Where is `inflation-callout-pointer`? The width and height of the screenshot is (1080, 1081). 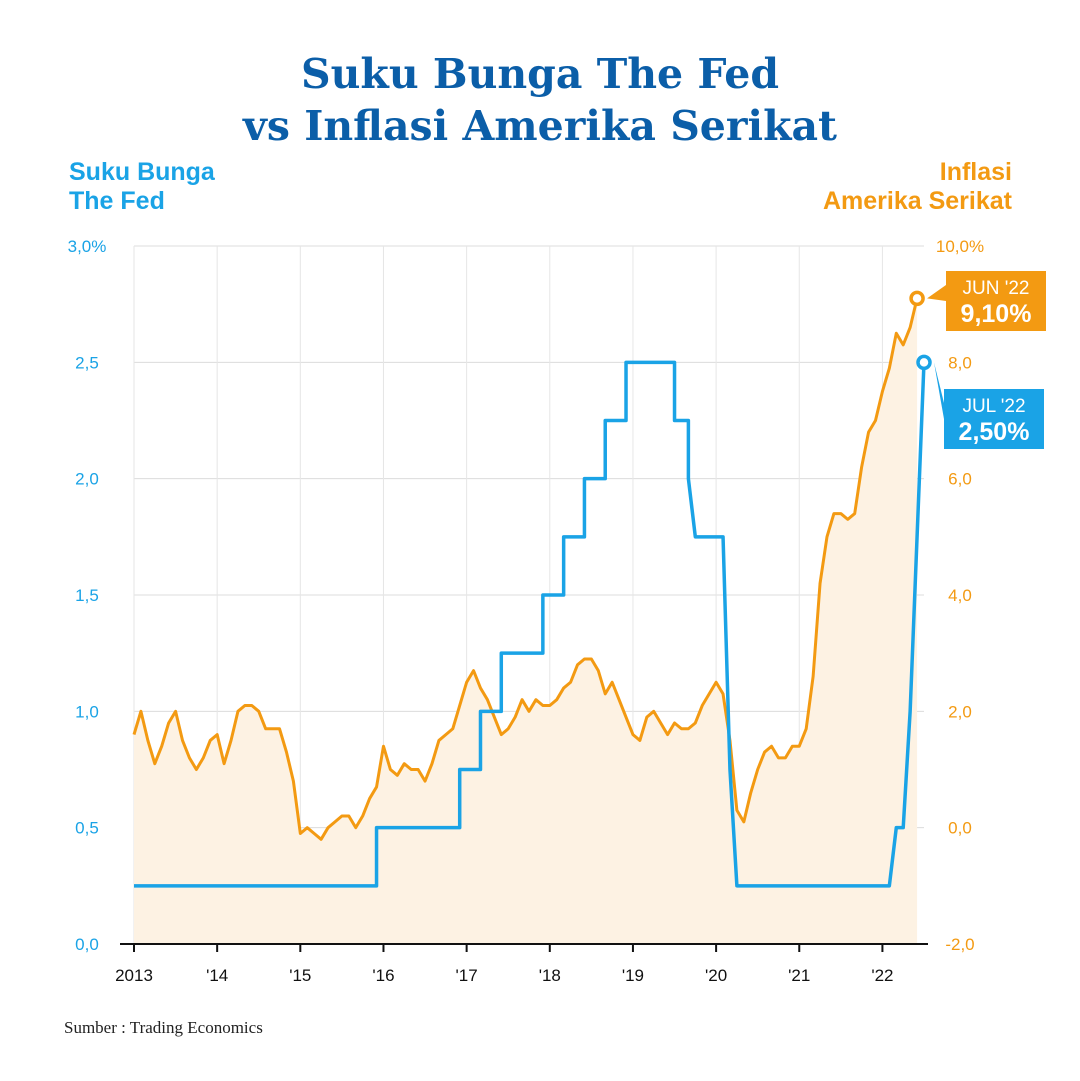
inflation-callout-pointer is located at coordinates (936, 293).